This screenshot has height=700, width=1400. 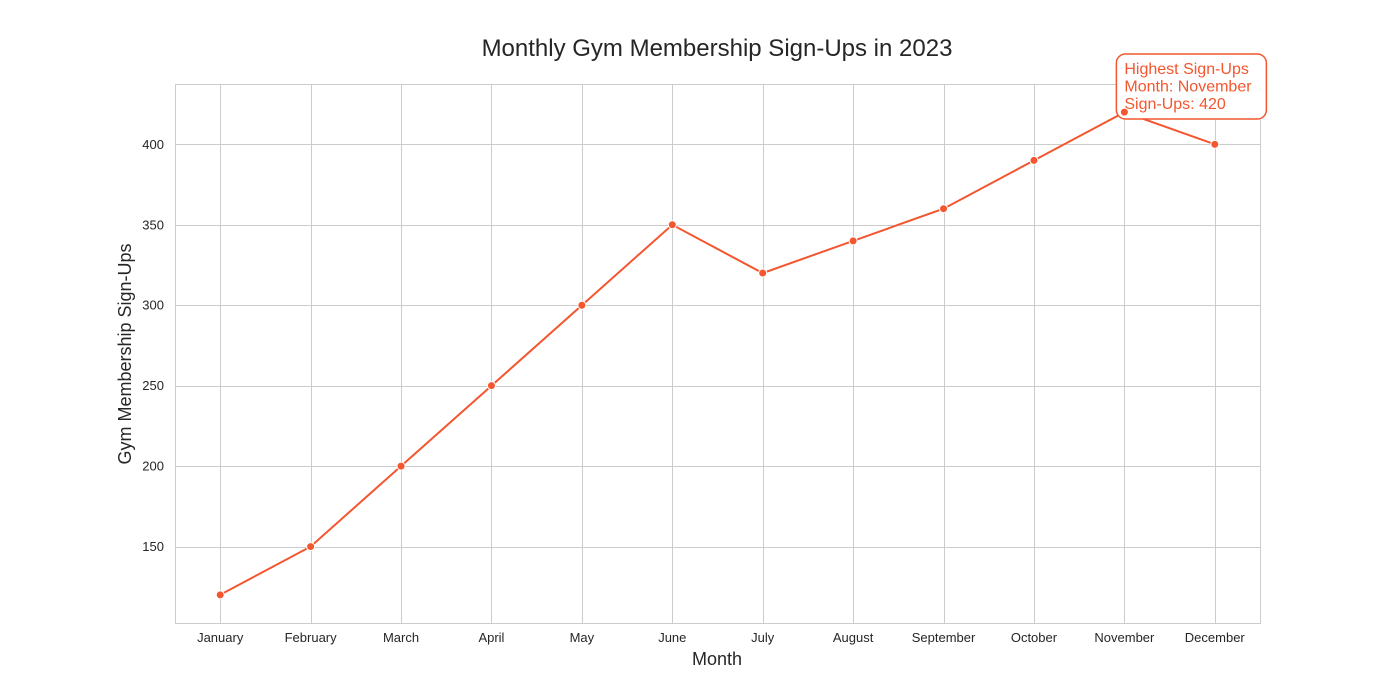 I want to click on y-tick-label: 250, so click(x=153, y=385).